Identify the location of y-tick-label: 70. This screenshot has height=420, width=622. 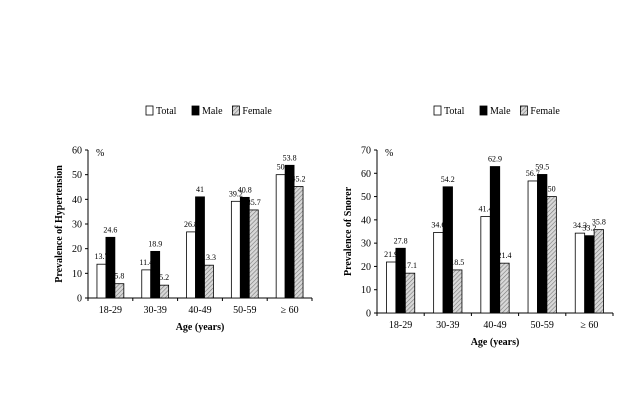
(366, 151).